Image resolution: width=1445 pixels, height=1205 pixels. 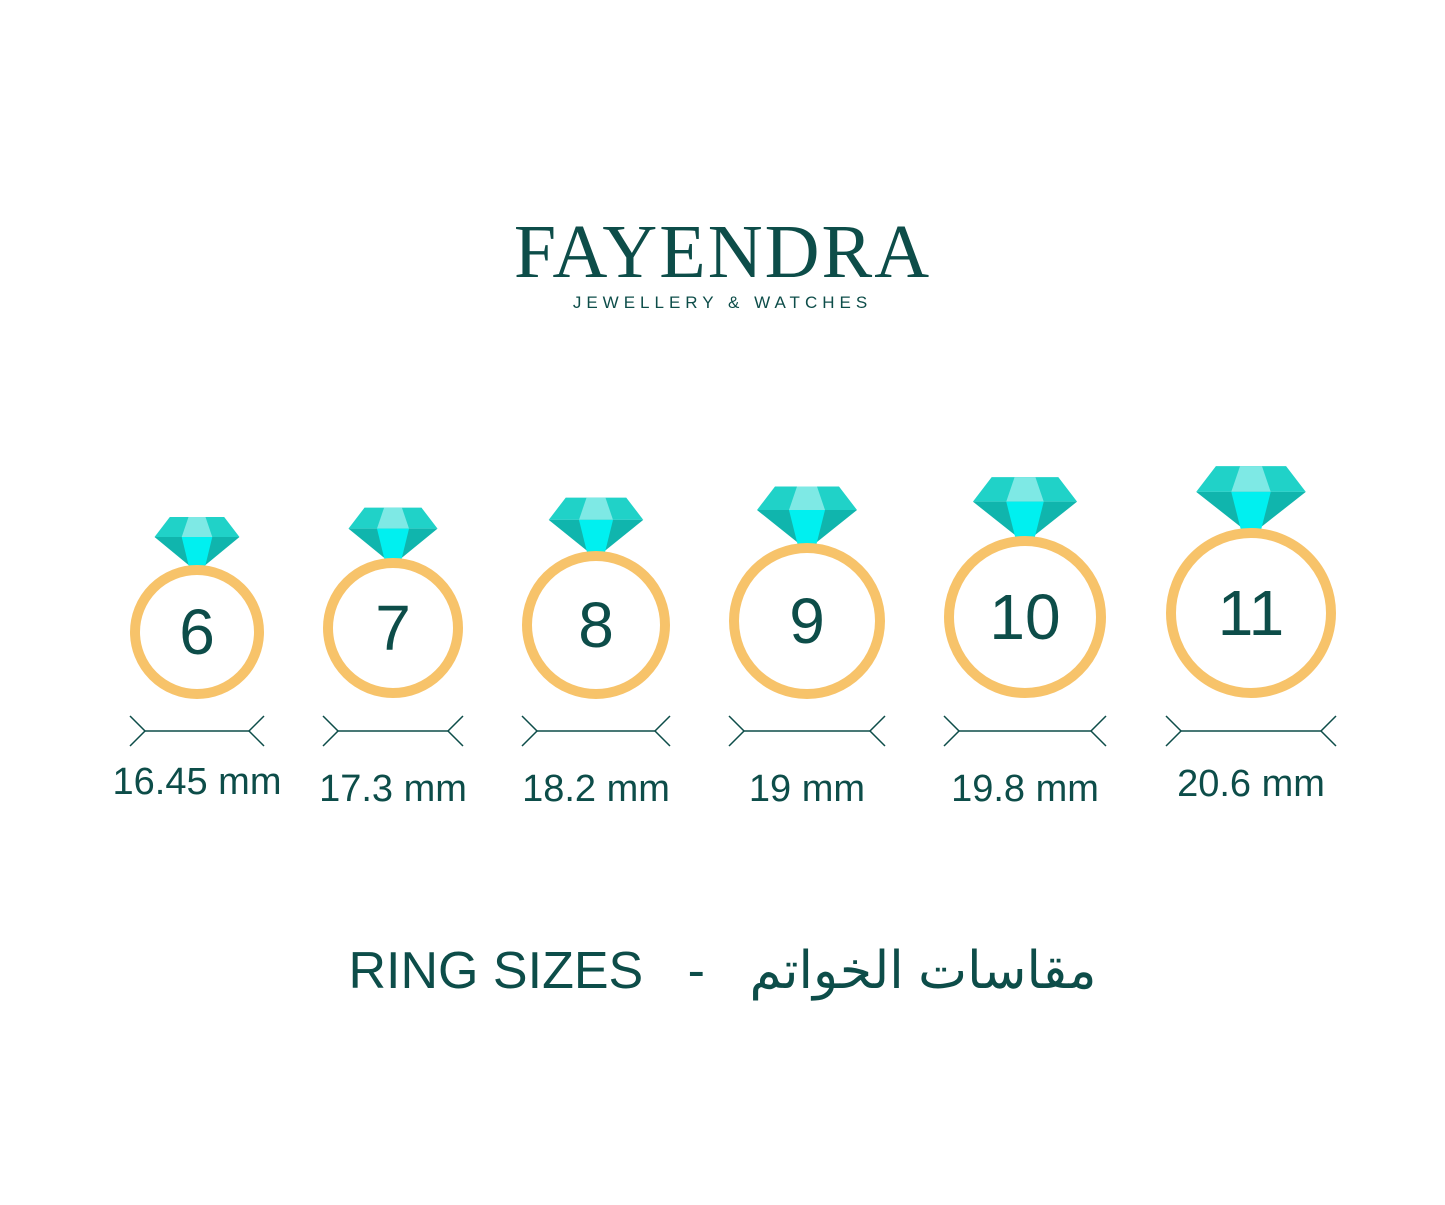 I want to click on ring-11: 11, so click(x=1251, y=606).